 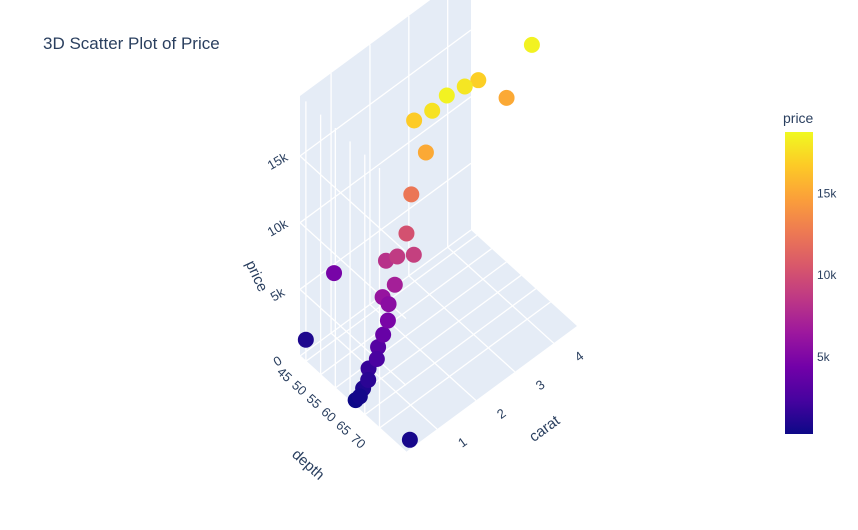 What do you see at coordinates (827, 275) in the screenshot?
I see `colorbar-tick-label: 10k` at bounding box center [827, 275].